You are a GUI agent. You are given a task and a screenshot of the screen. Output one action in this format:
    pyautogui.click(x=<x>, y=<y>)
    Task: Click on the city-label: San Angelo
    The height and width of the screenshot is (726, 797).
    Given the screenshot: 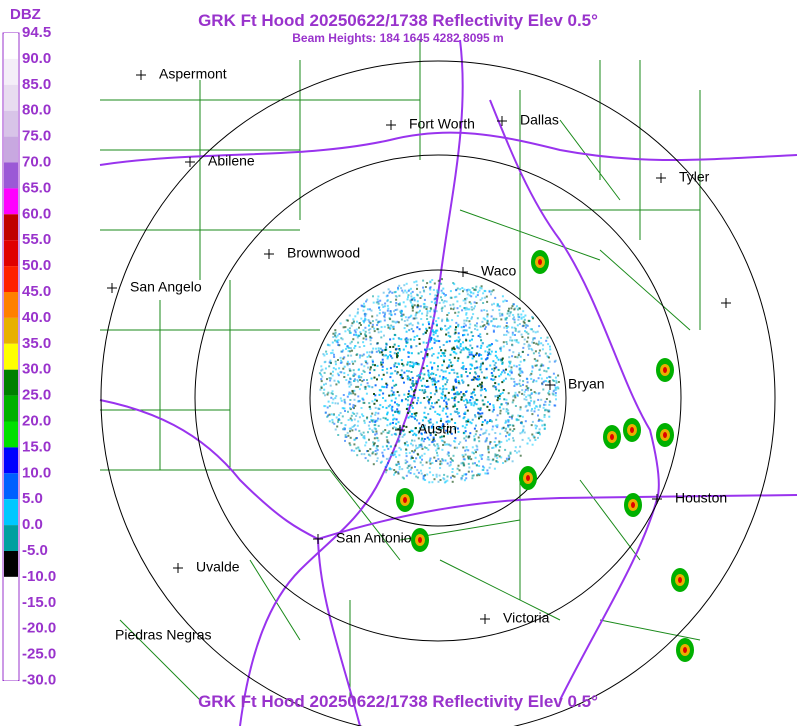 What is the action you would take?
    pyautogui.click(x=166, y=287)
    